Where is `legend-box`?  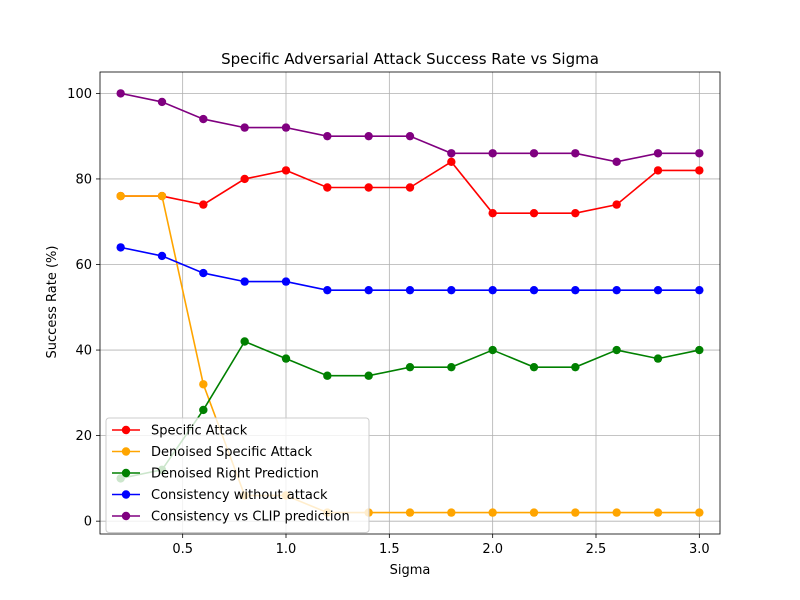
legend-box is located at coordinates (237, 475).